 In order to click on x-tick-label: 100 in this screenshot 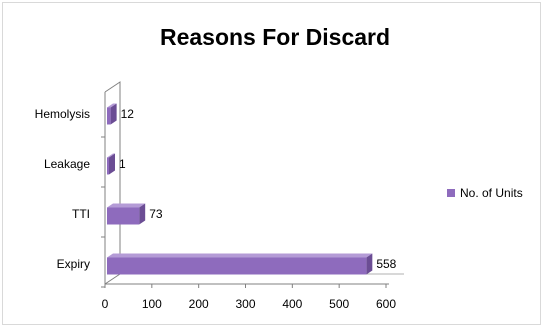, I will do `click(152, 304)`.